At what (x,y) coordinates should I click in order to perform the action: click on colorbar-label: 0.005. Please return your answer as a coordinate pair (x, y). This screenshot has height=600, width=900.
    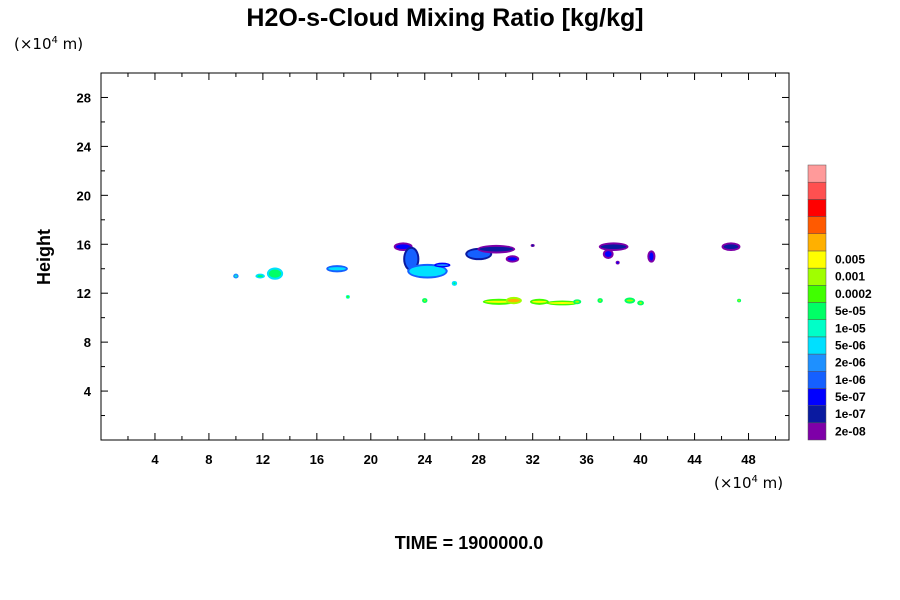
    Looking at the image, I should click on (850, 260).